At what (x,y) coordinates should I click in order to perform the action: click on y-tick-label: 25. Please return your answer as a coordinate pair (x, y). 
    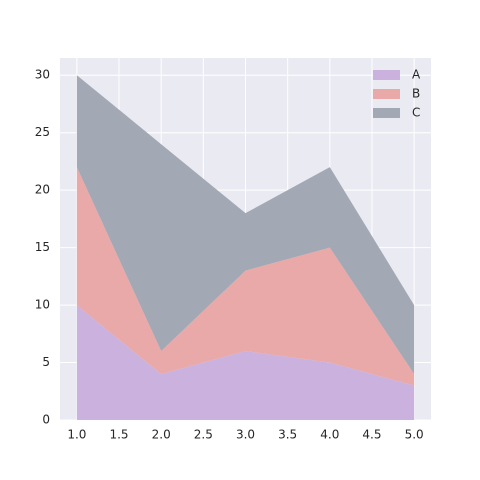
    Looking at the image, I should click on (42, 132).